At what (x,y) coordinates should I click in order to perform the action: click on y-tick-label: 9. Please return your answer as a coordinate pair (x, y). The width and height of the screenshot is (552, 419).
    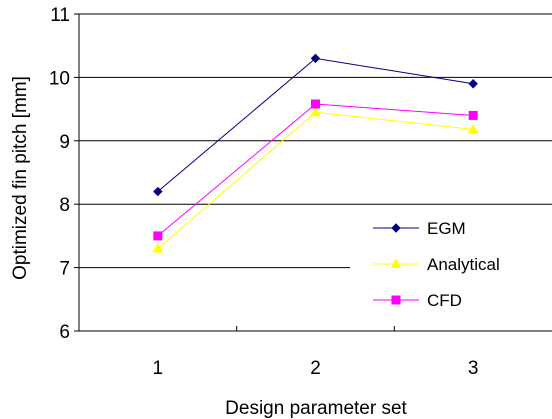
    Looking at the image, I should click on (64, 142).